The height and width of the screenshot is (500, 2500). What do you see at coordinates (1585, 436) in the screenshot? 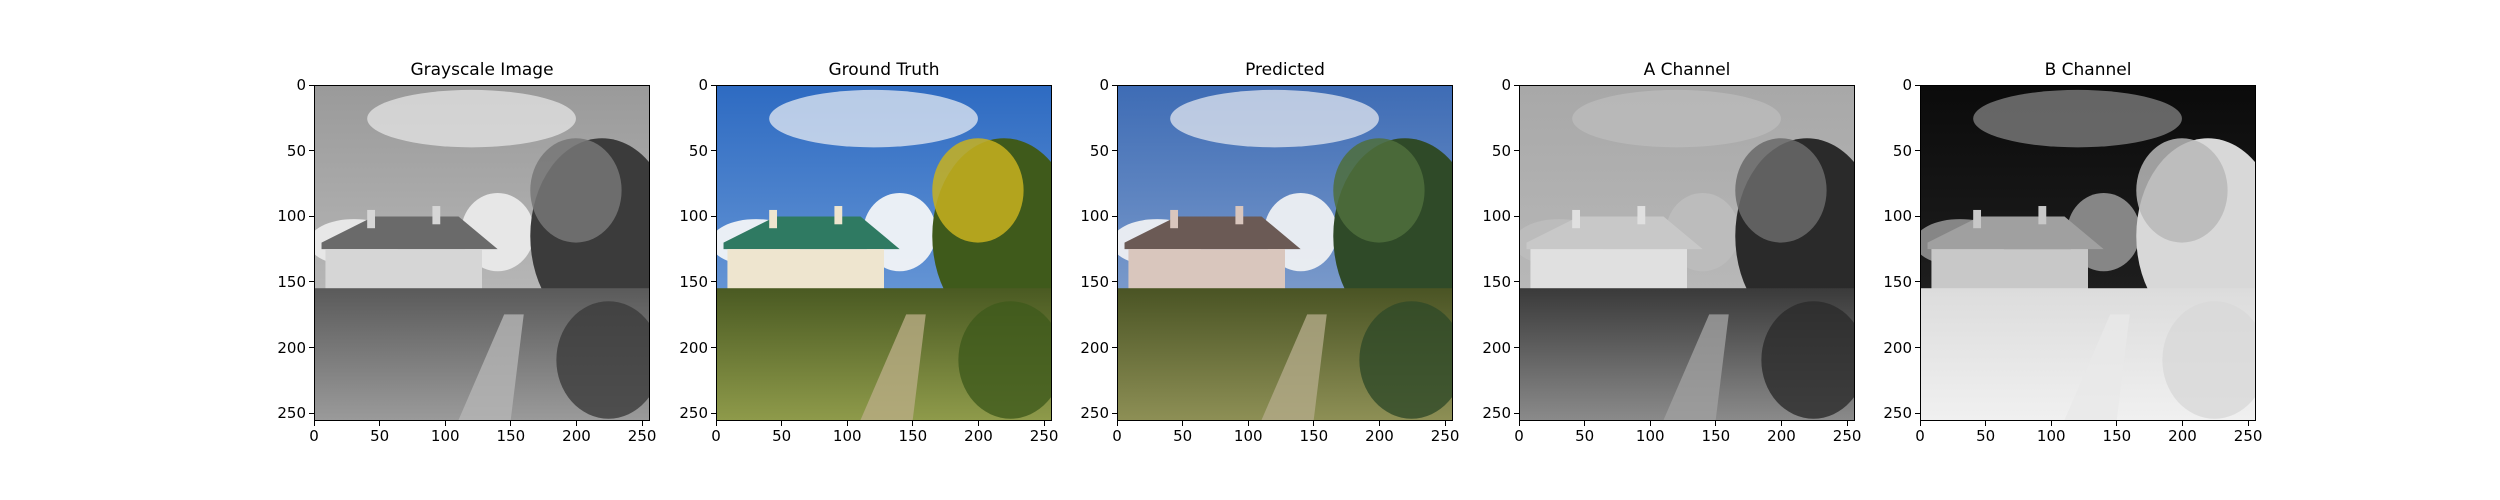
I see `x-tick-label: 50` at bounding box center [1585, 436].